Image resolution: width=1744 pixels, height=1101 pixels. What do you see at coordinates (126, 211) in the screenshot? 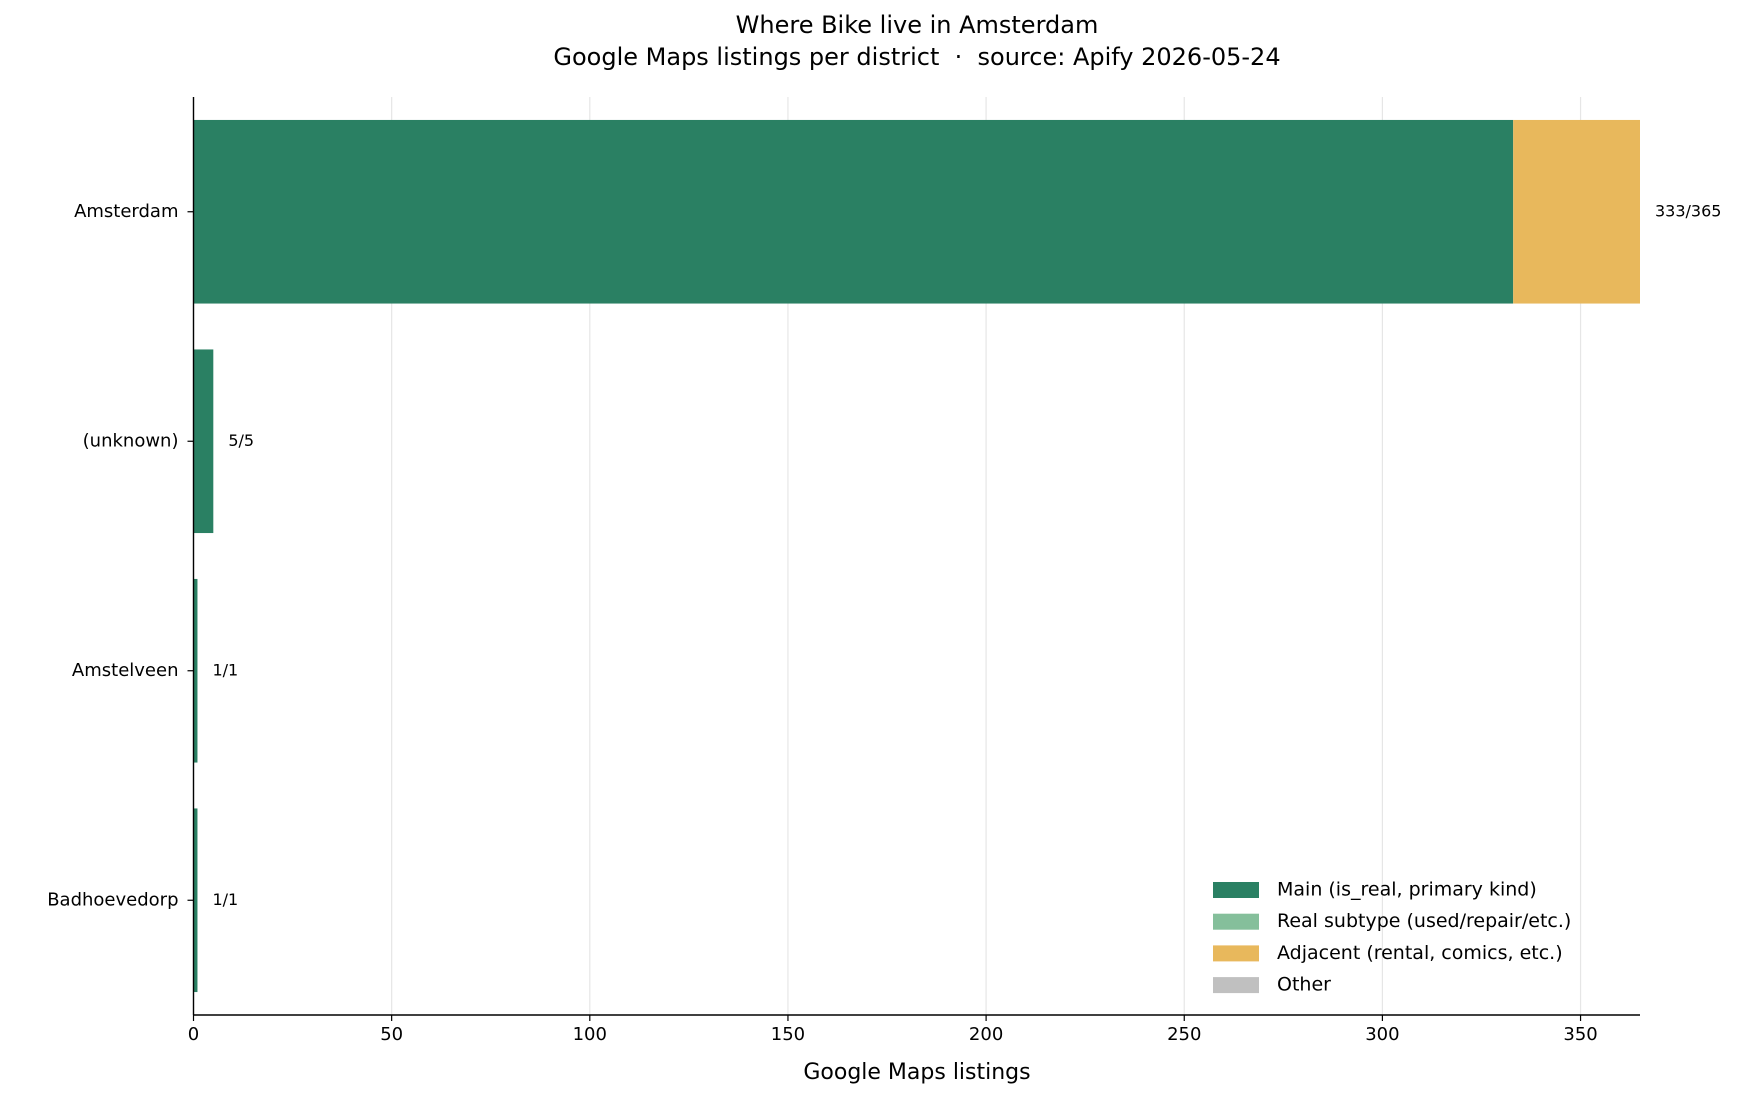
I see `y-tick-label: Amsterdam` at bounding box center [126, 211].